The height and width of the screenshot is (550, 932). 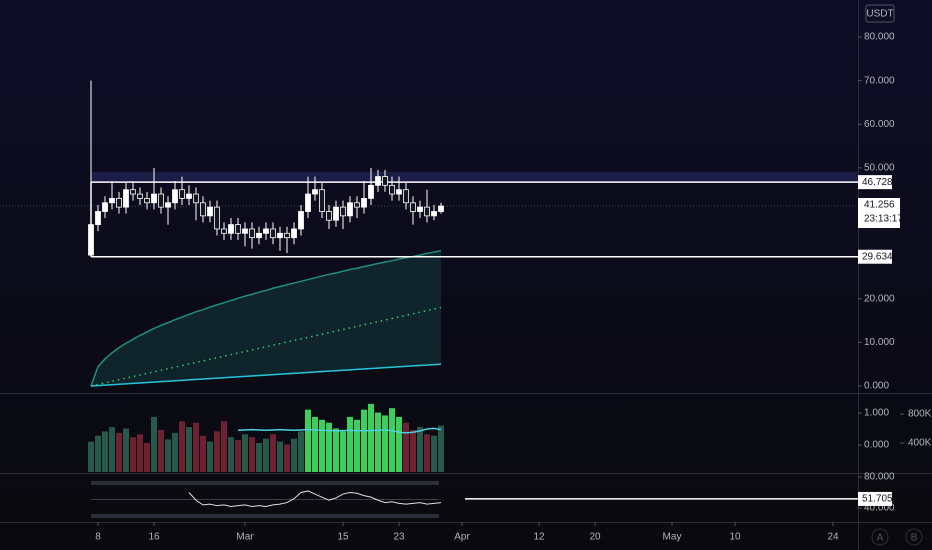 I want to click on level-label: 29.634, so click(x=877, y=256).